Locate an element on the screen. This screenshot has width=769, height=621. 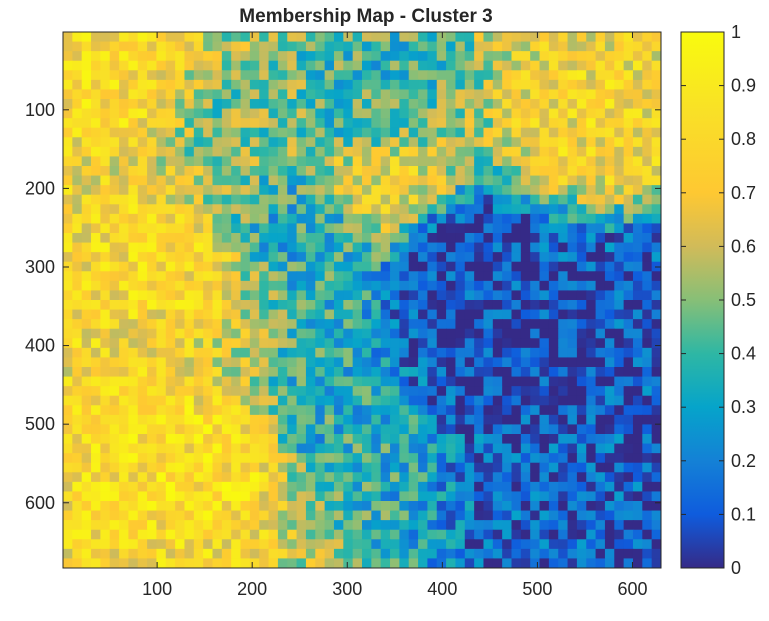
colorbar-tick-label: 1 is located at coordinates (736, 32).